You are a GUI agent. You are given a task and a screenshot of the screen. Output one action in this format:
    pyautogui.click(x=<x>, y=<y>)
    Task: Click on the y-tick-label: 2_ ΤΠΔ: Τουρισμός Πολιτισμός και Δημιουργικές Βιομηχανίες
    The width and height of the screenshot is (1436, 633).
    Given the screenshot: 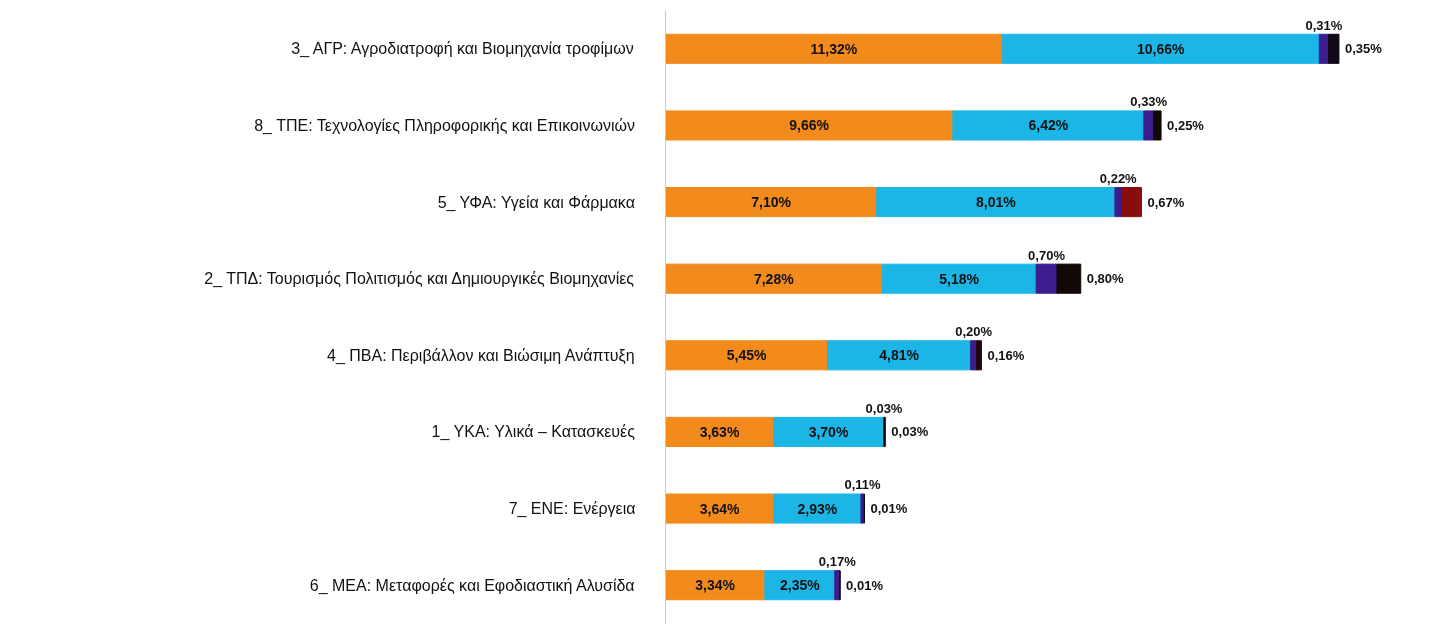 What is the action you would take?
    pyautogui.click(x=419, y=279)
    